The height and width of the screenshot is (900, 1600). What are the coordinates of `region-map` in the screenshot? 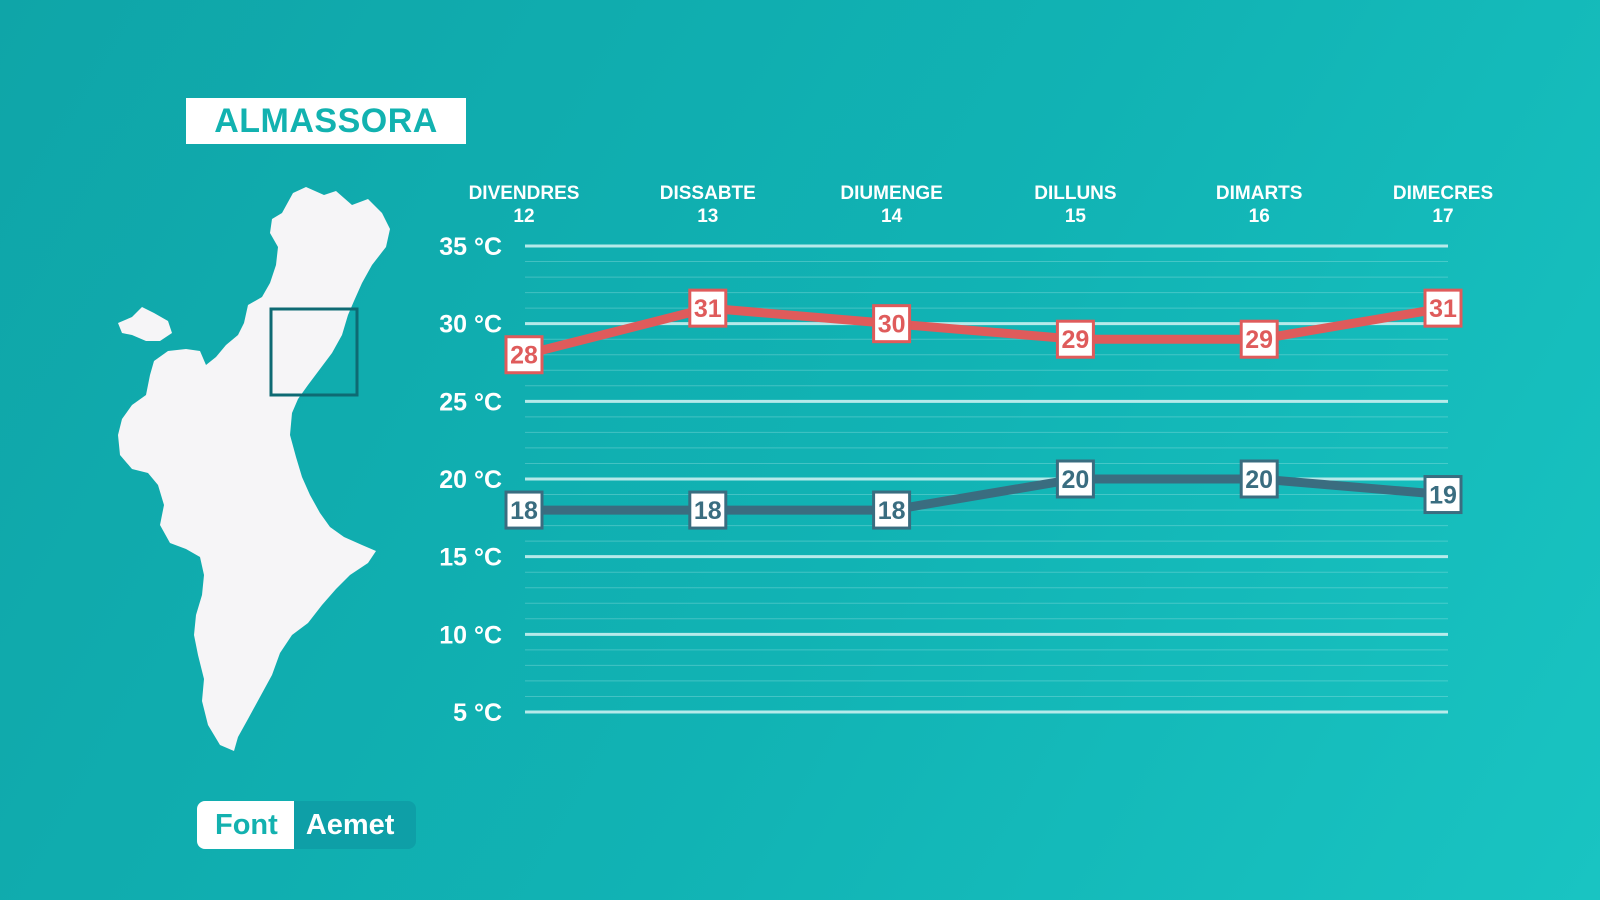 It's located at (255, 472).